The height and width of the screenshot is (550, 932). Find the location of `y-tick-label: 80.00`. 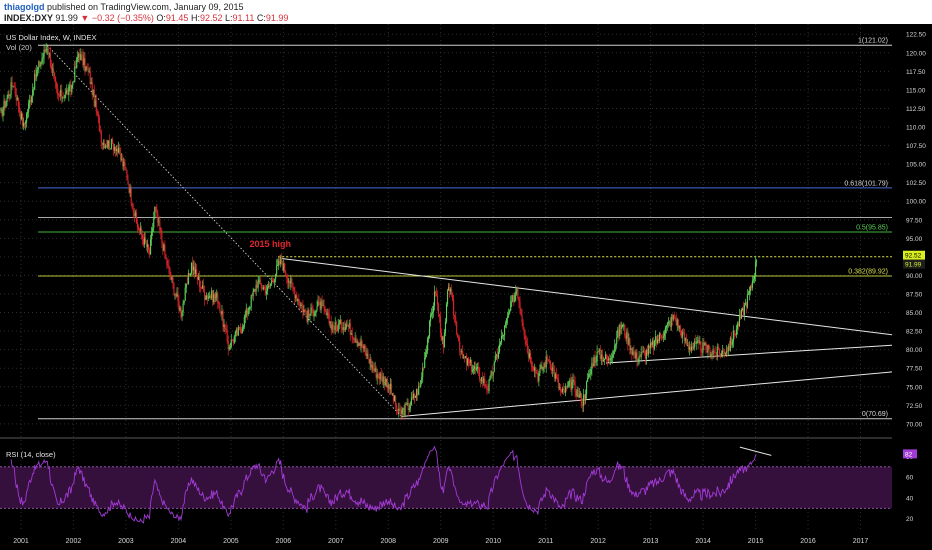

y-tick-label: 80.00 is located at coordinates (914, 350).